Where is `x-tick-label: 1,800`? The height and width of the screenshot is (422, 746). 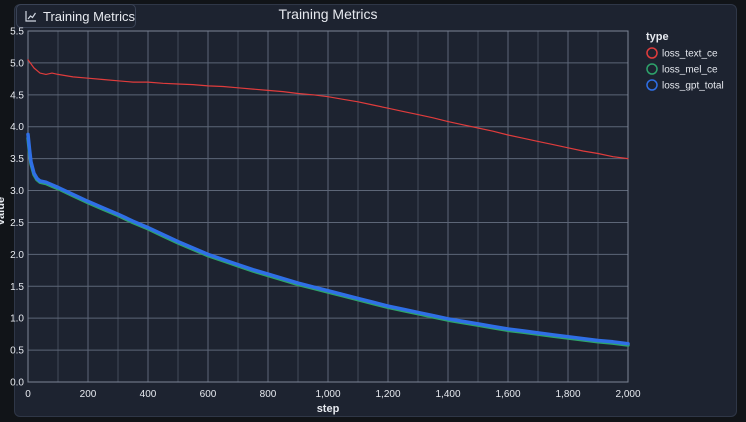 x-tick-label: 1,800 is located at coordinates (567, 394).